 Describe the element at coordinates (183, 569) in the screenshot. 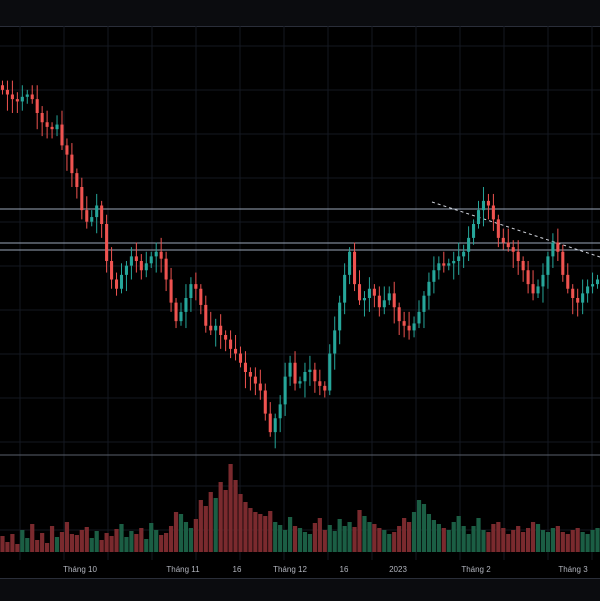

I see `time-axis-tick-label: Tháng 11` at that location.